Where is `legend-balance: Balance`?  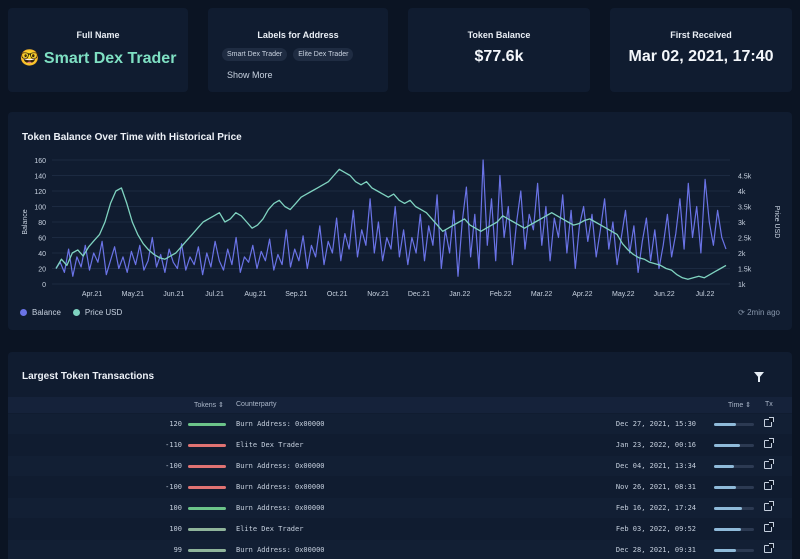 legend-balance: Balance is located at coordinates (40, 312).